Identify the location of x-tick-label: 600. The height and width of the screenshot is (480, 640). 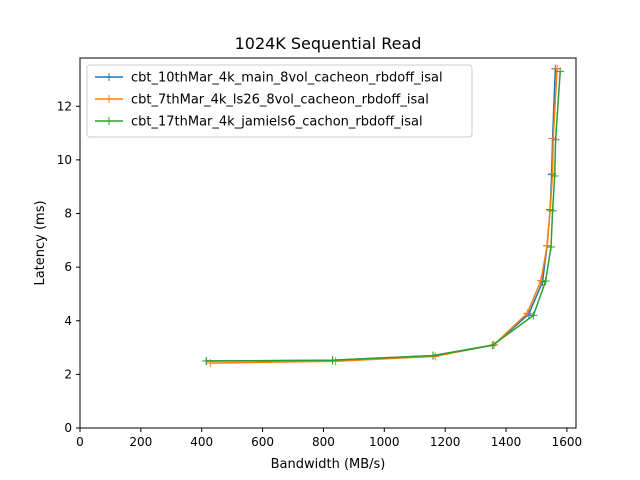
(262, 442).